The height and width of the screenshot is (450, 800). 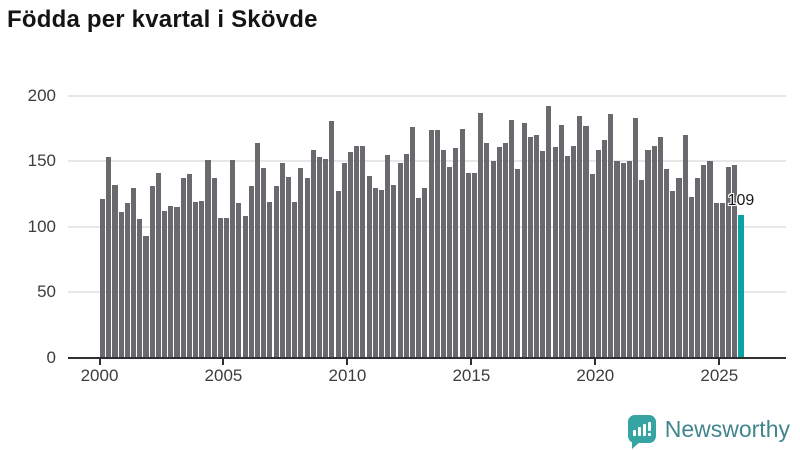 What do you see at coordinates (41, 226) in the screenshot?
I see `y-axis-label-100: 100` at bounding box center [41, 226].